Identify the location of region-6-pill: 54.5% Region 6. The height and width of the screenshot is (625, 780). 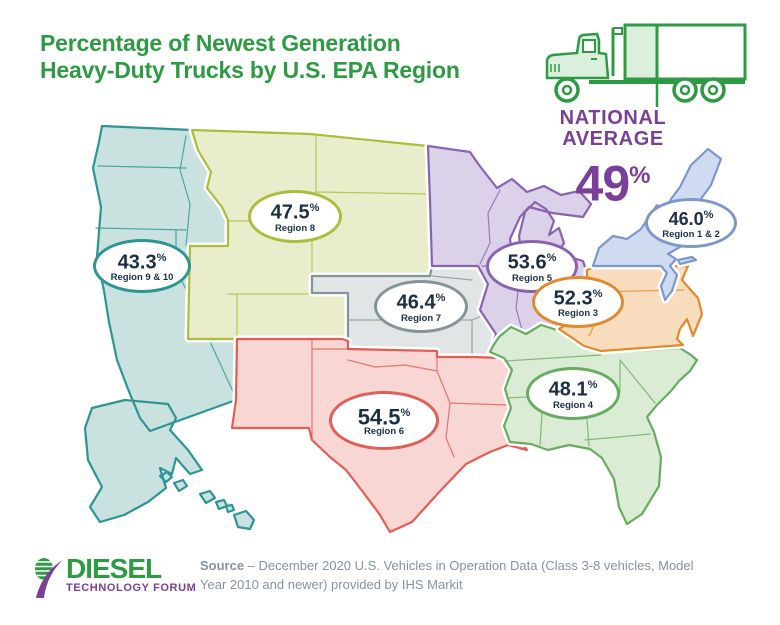
(384, 420).